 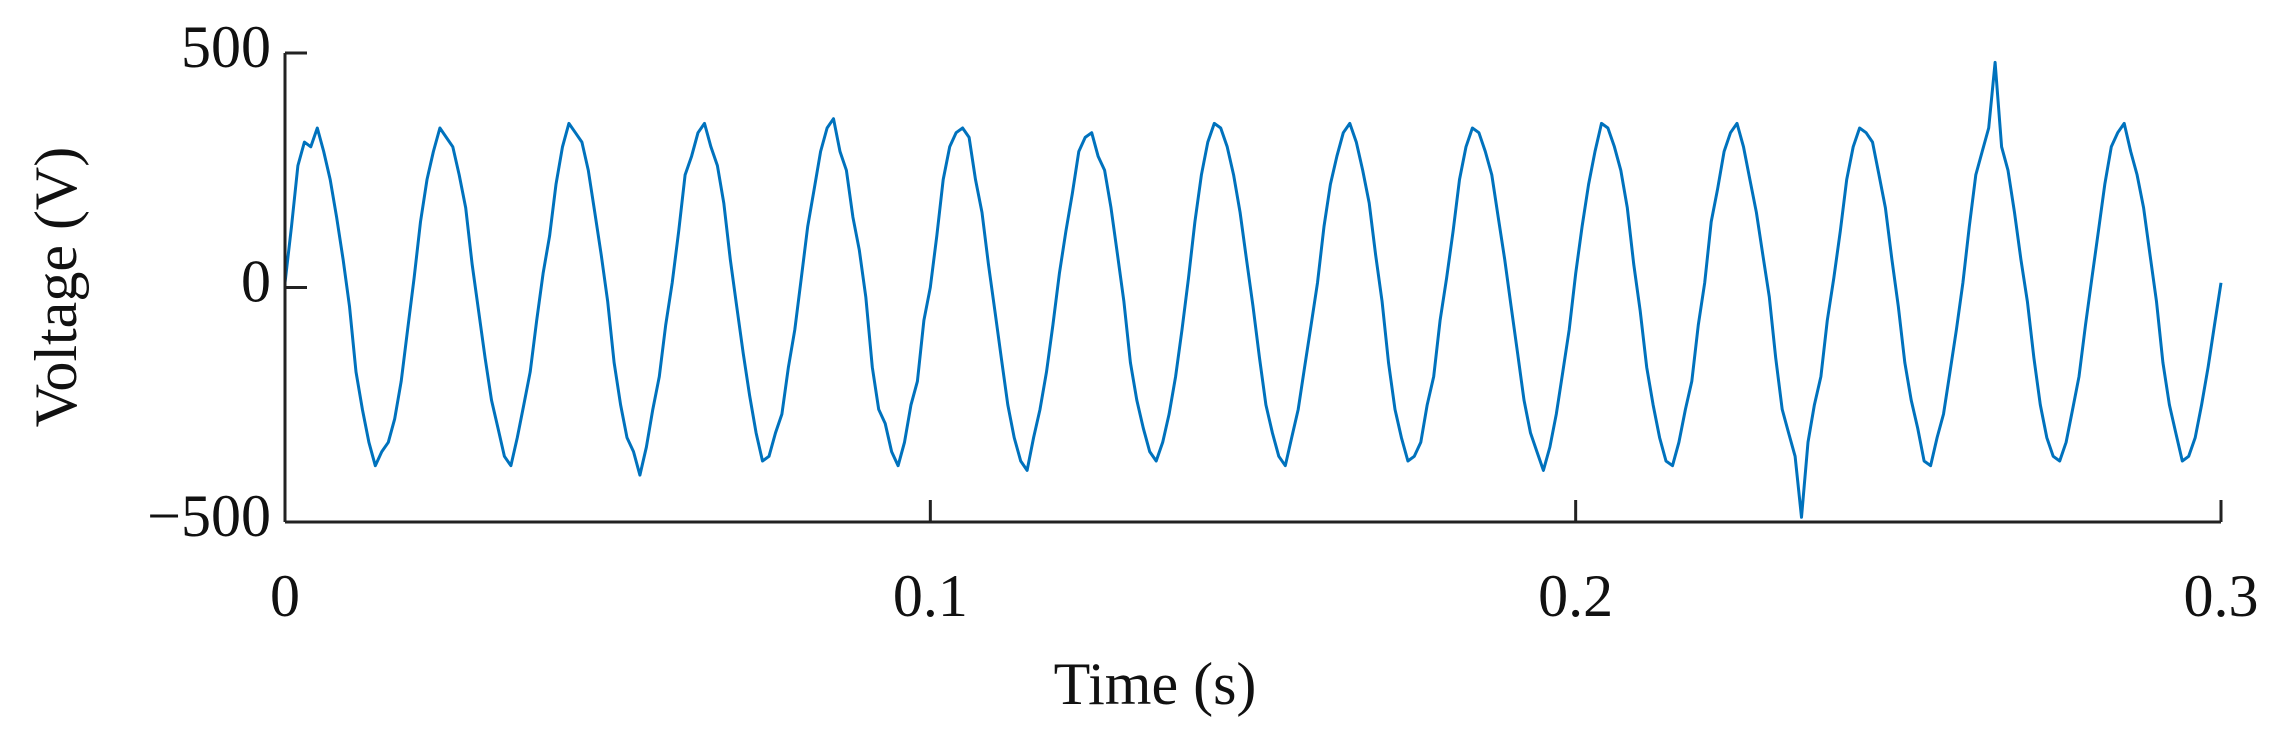 What do you see at coordinates (56, 287) in the screenshot?
I see `y-axis-label: Voltage (V)` at bounding box center [56, 287].